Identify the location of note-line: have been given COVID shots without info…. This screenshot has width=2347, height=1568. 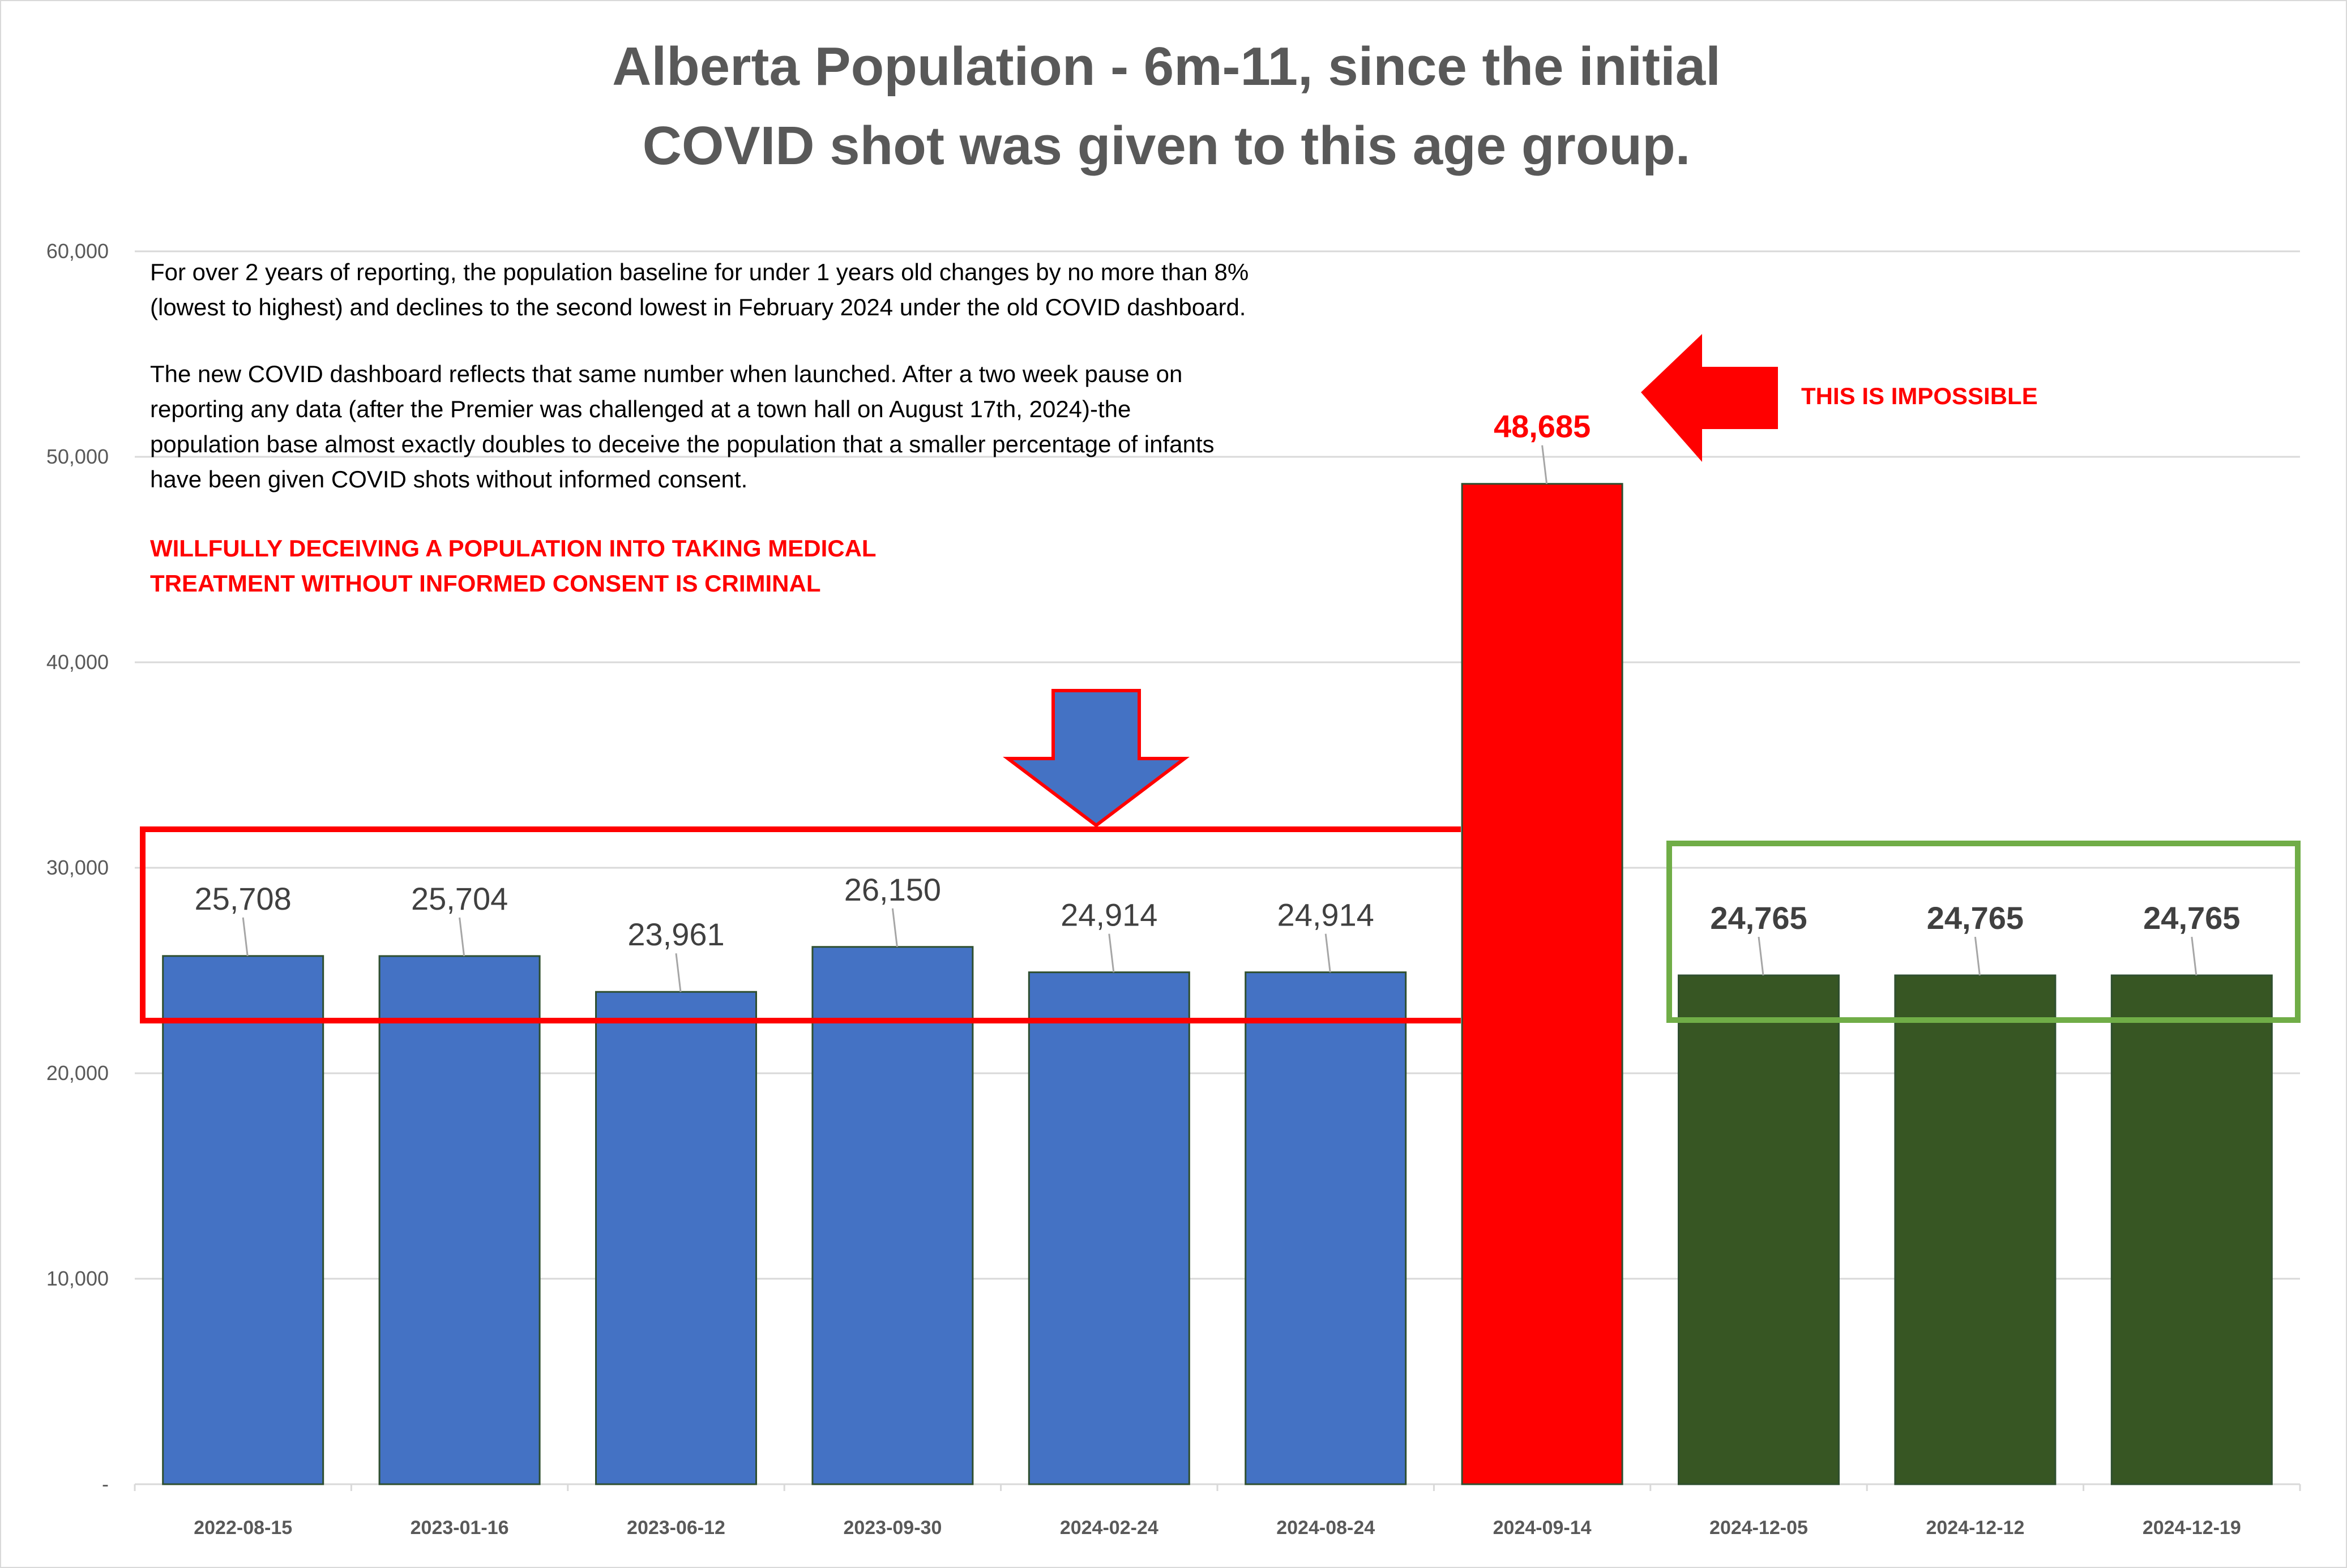
(448, 479).